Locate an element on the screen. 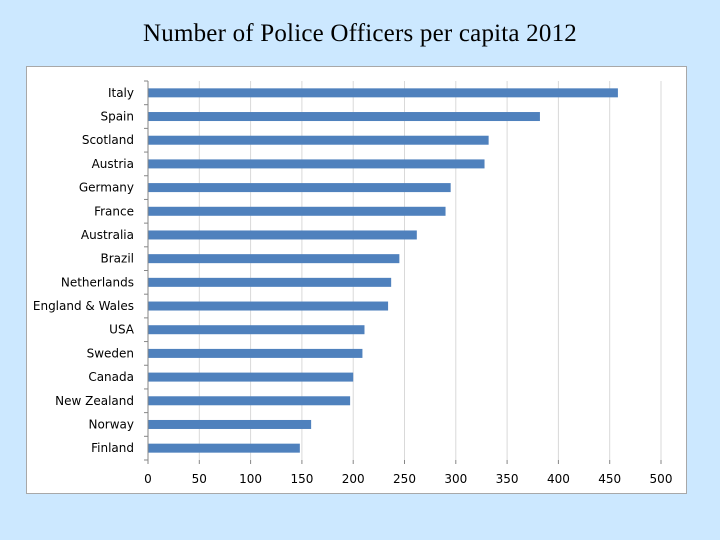 The image size is (720, 540). category-label: Canada is located at coordinates (111, 377).